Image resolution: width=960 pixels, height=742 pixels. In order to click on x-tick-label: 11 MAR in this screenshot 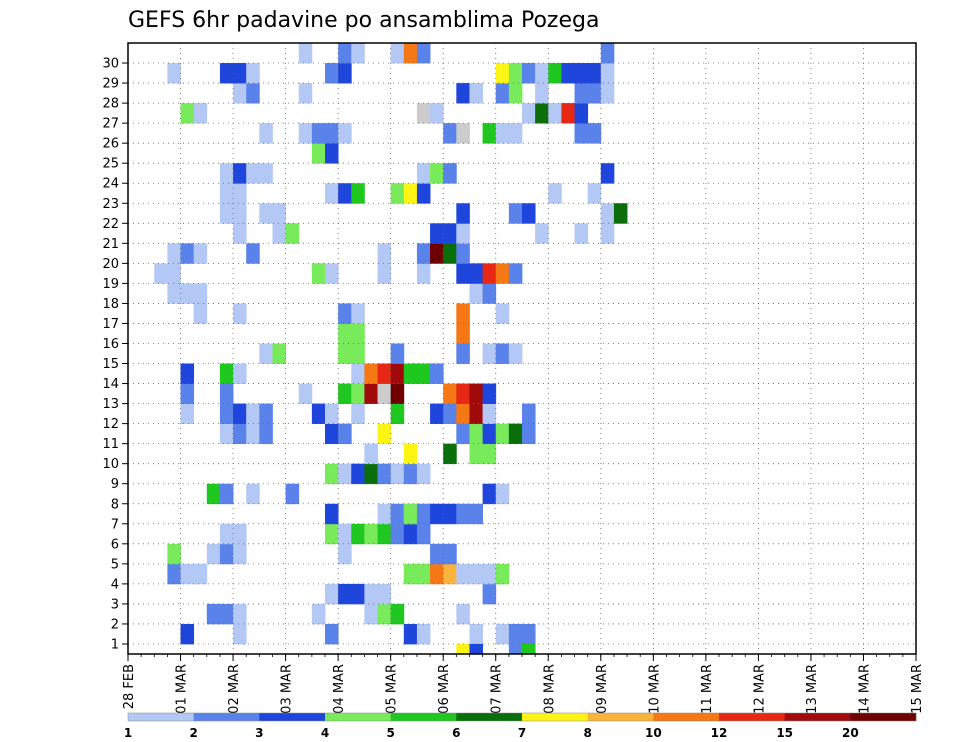, I will do `click(707, 689)`.